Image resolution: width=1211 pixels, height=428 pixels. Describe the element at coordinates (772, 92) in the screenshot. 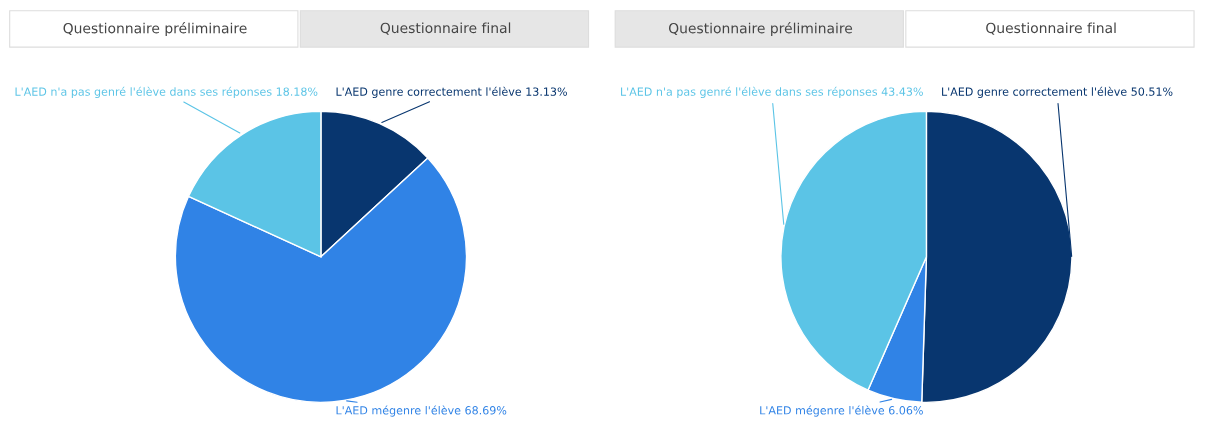

I see `slice-label: L'AED n'a pas genré l'élève dans ses réponses 43.43%` at that location.